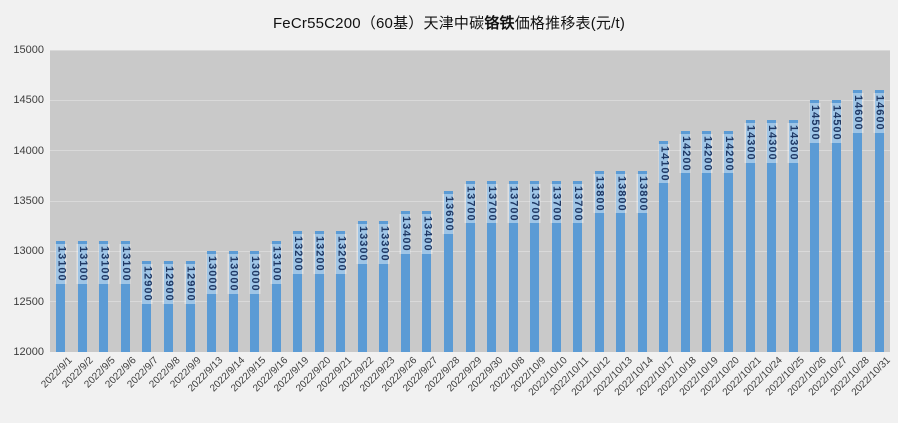 This screenshot has width=898, height=423. Describe the element at coordinates (28, 251) in the screenshot. I see `y-tick-label: 13000` at that location.